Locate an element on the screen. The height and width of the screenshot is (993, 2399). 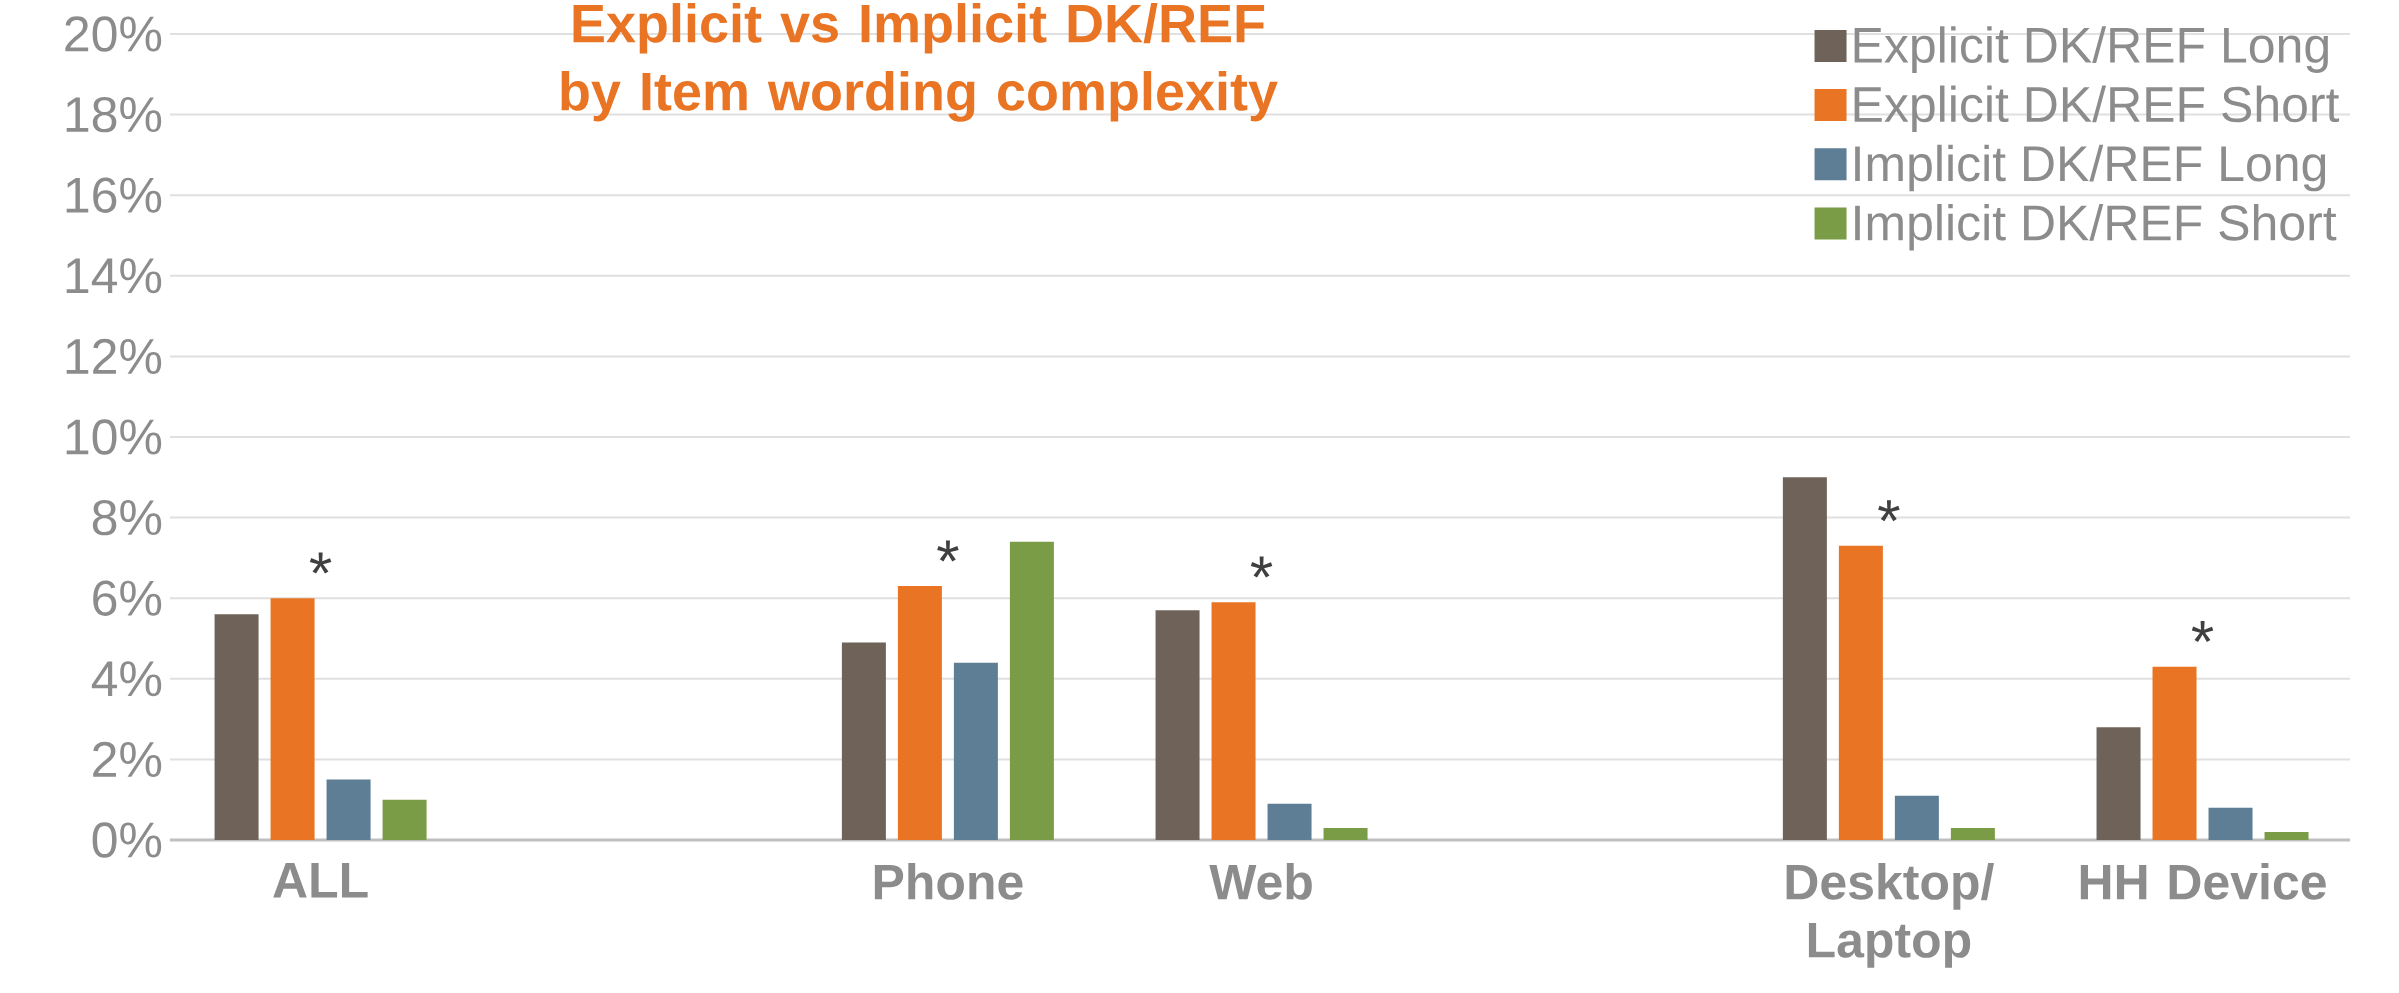
x-tick-label: ALL is located at coordinates (320, 880).